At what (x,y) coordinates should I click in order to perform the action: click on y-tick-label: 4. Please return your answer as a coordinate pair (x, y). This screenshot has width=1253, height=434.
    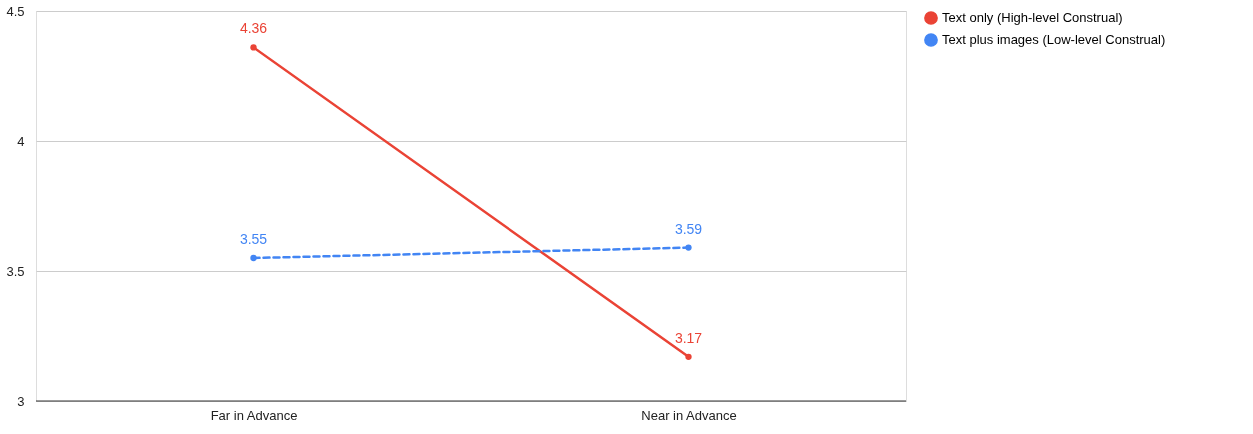
    Looking at the image, I should click on (21, 141).